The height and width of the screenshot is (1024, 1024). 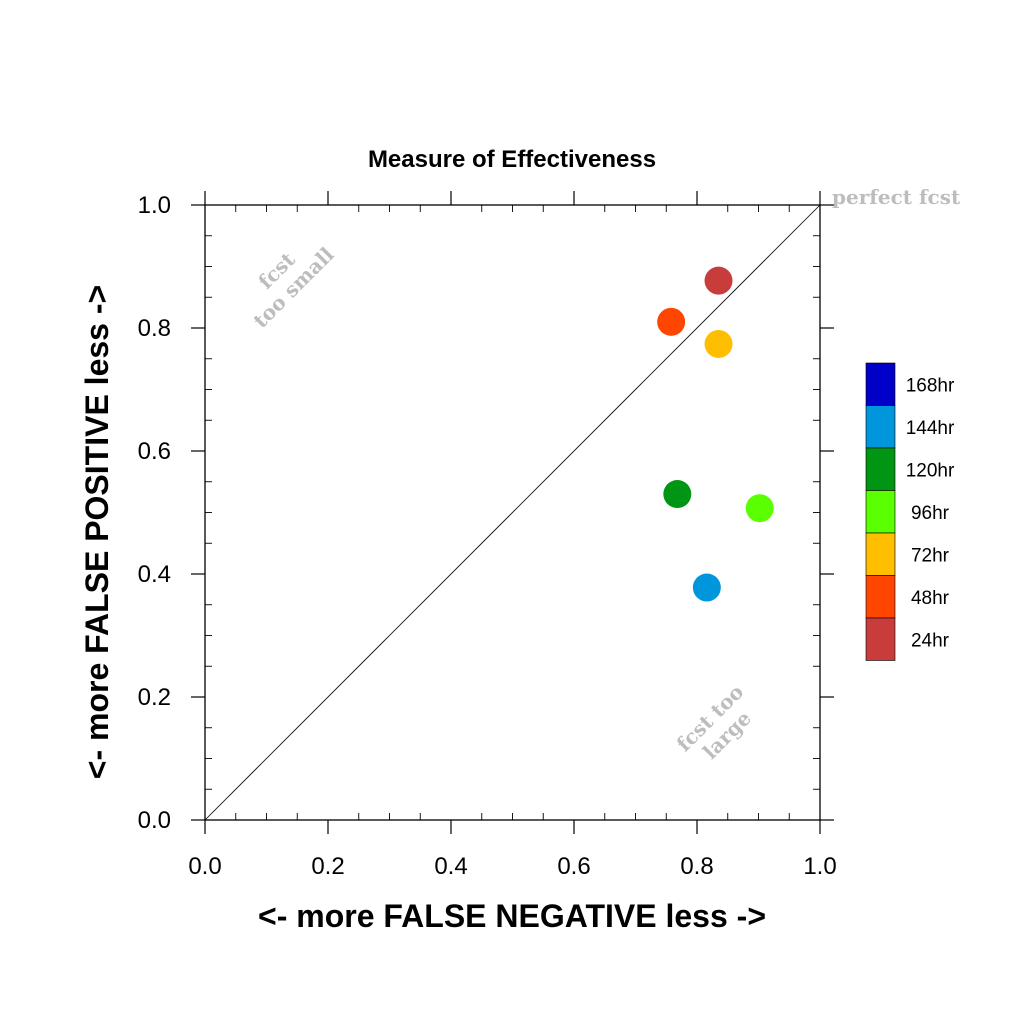 I want to click on y-tick-labels: 0.0 0.2 0.4 0.6 0.8 1.0, so click(x=154, y=513).